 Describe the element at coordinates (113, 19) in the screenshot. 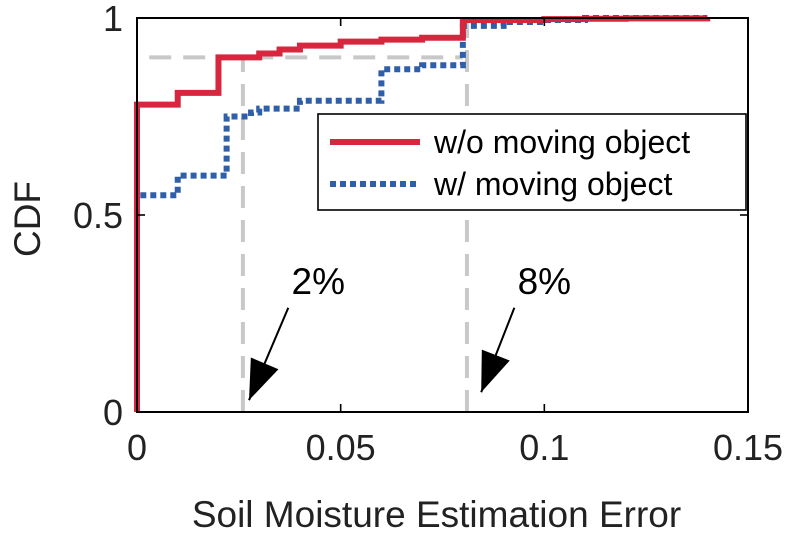

I see `y-tick-label: 1` at that location.